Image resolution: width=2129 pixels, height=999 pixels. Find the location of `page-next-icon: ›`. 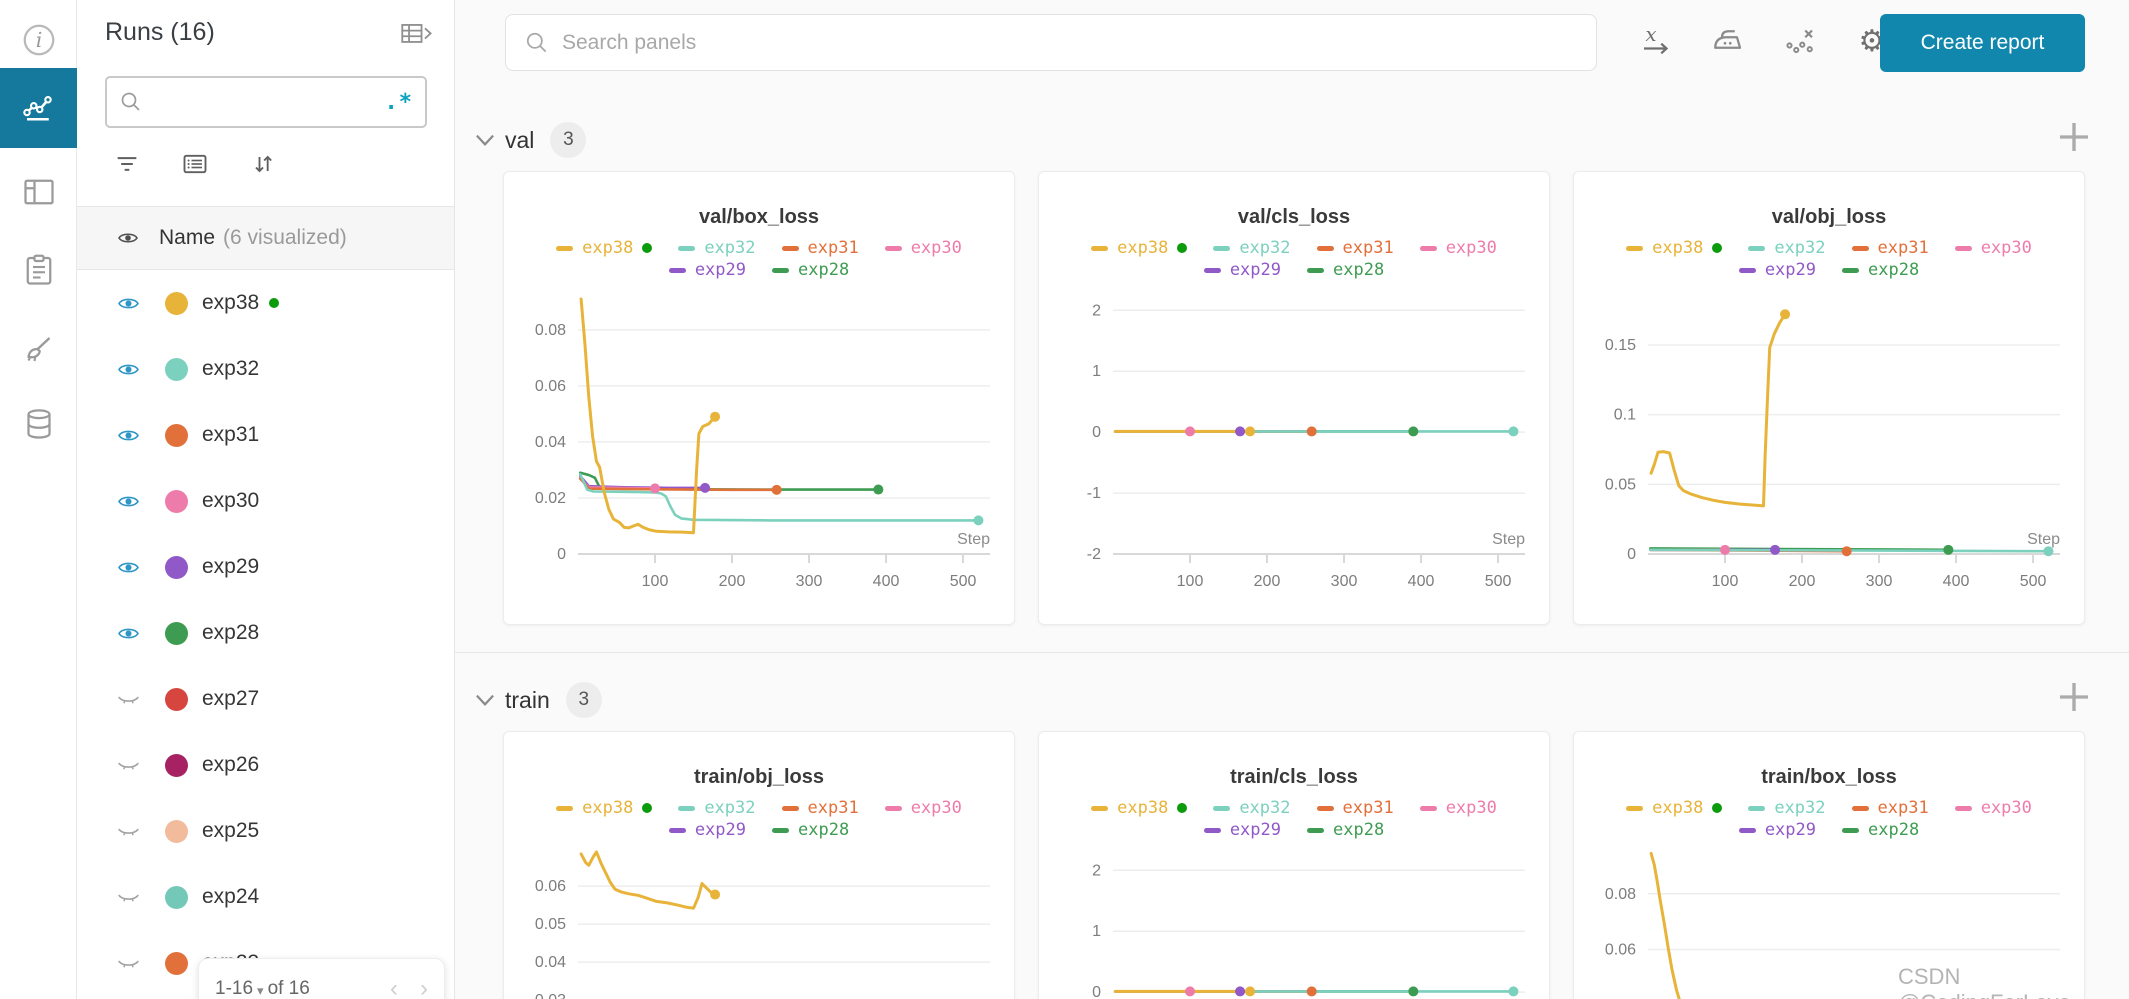

page-next-icon: › is located at coordinates (424, 987).